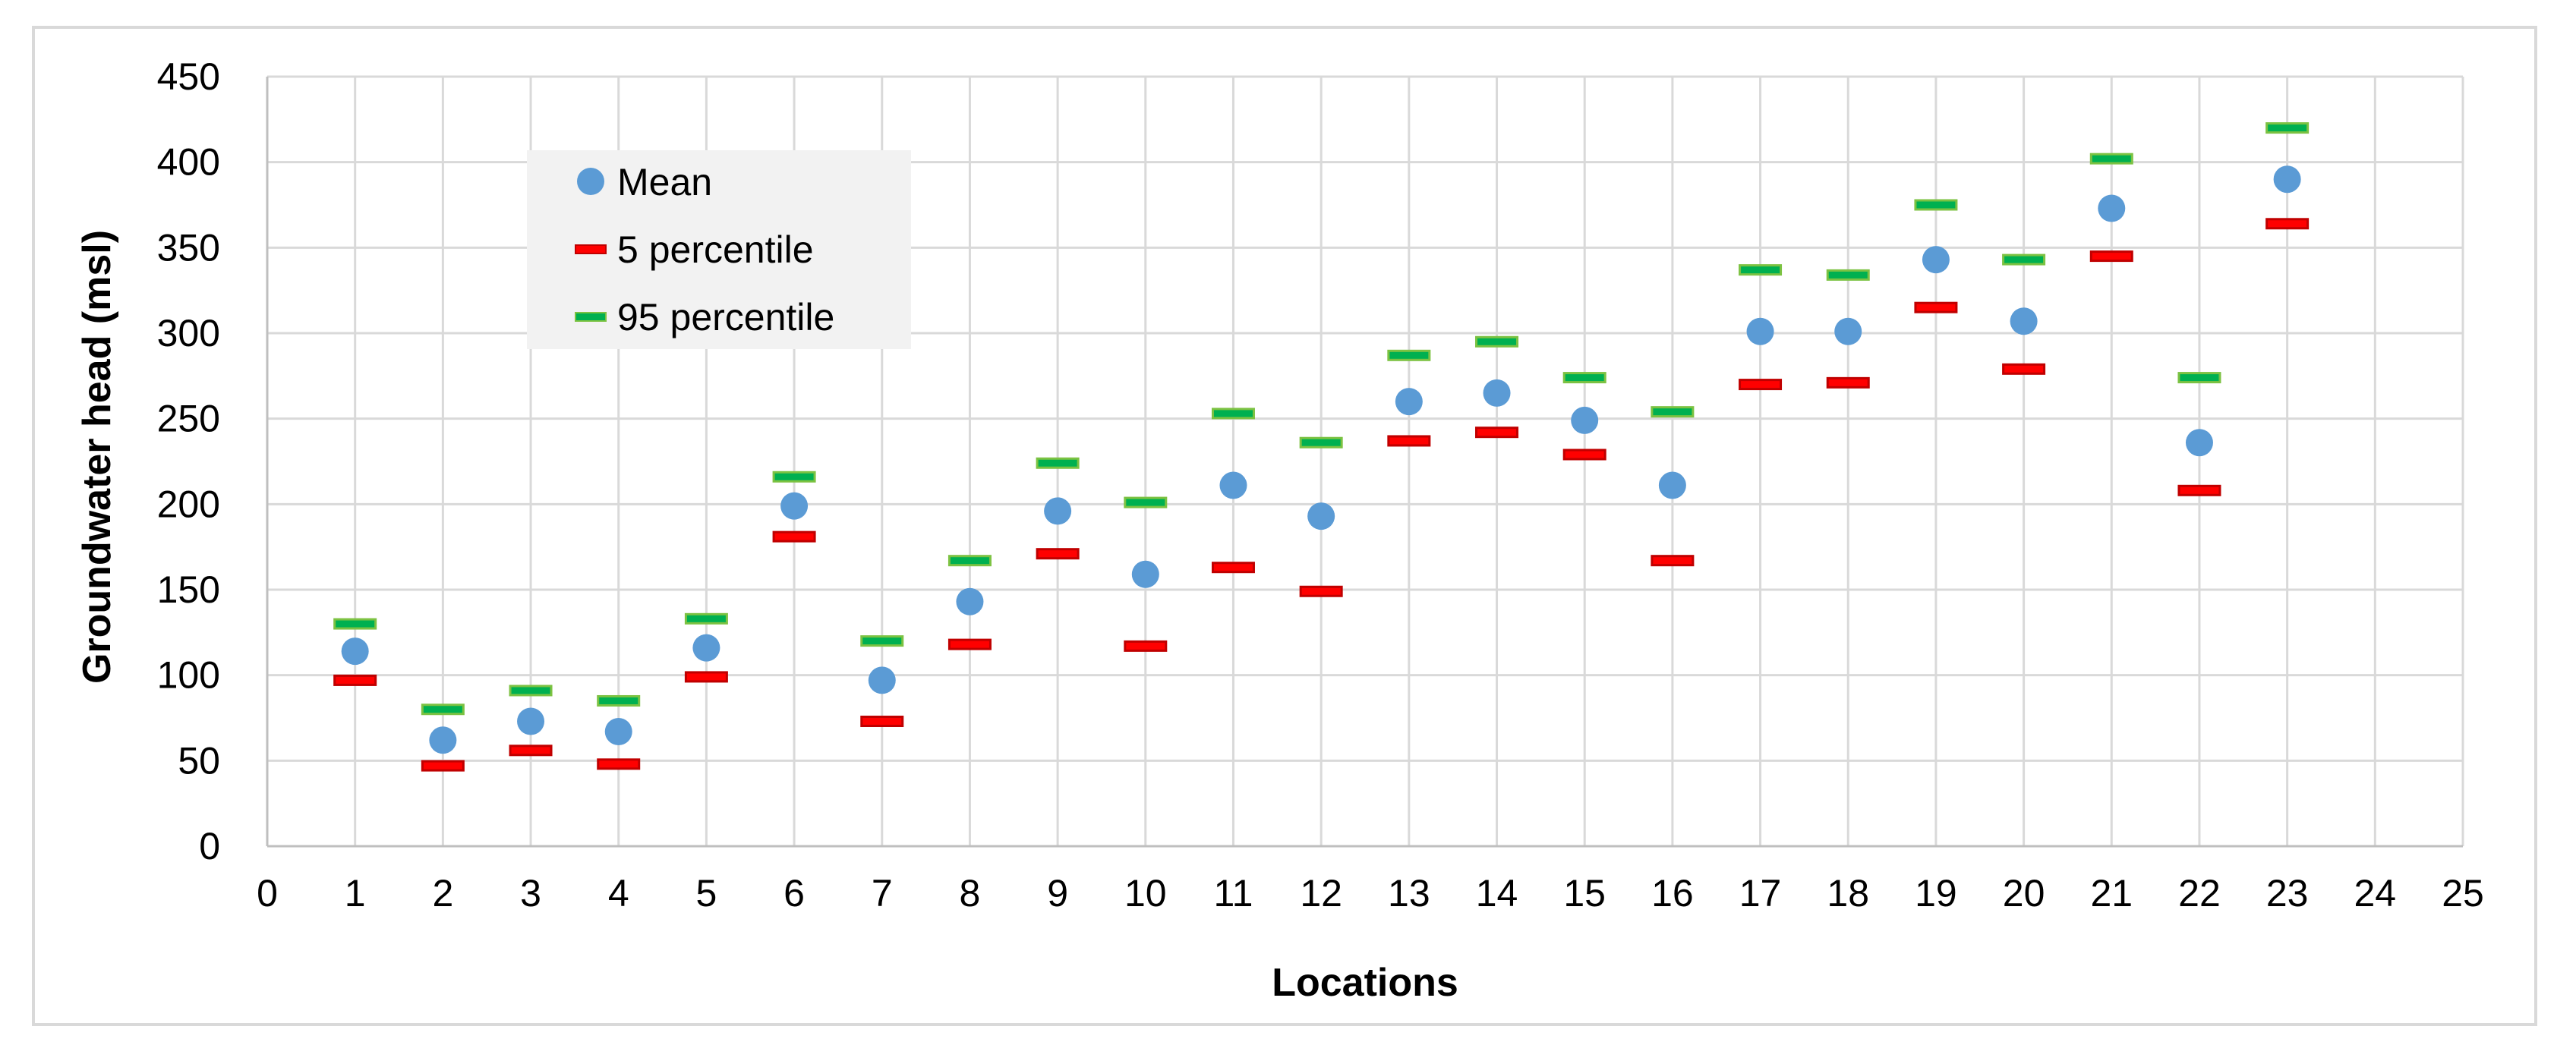  I want to click on y-axis-title: Groundwater head (msl), so click(97, 457).